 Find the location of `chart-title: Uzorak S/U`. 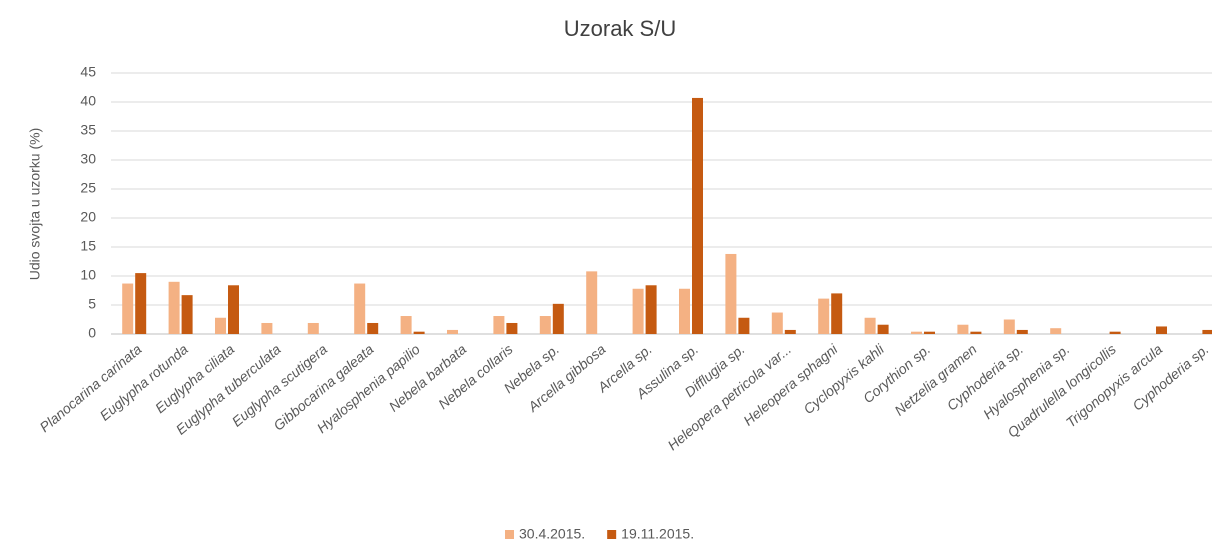

chart-title: Uzorak S/U is located at coordinates (620, 28).